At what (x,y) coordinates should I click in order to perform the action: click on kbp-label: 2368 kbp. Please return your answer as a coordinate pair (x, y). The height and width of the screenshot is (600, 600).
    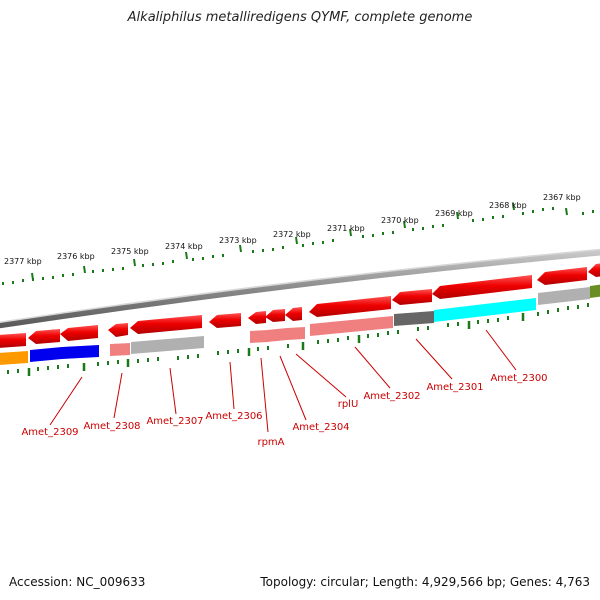
    Looking at the image, I should click on (508, 205).